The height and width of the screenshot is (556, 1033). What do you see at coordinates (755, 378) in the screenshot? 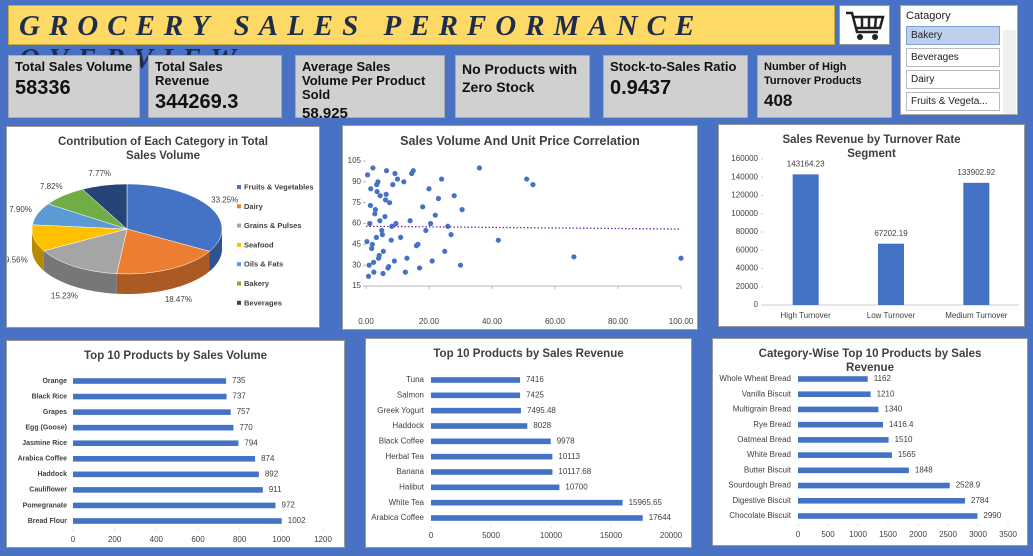
I see `category-label: Whole Wheat Bread` at bounding box center [755, 378].